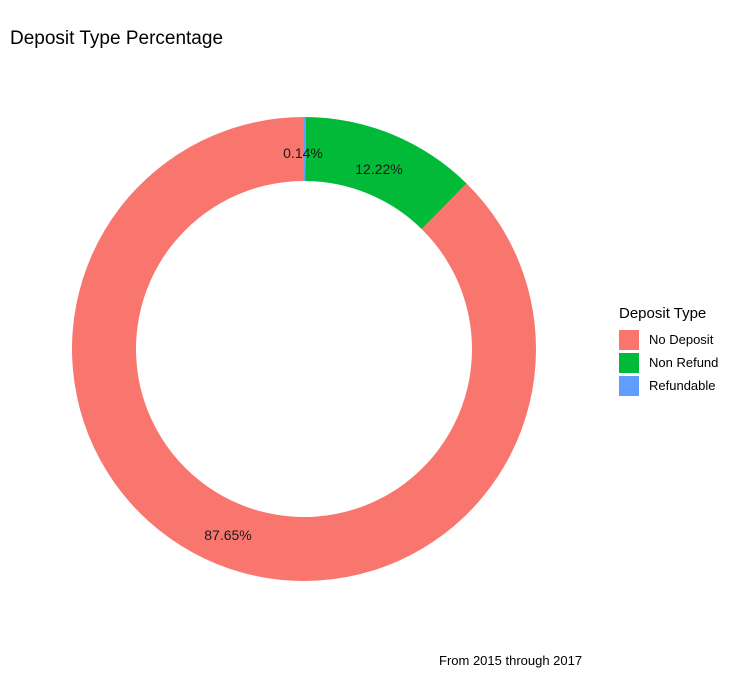  Describe the element at coordinates (663, 313) in the screenshot. I see `legend-title: Deposit Type` at that location.